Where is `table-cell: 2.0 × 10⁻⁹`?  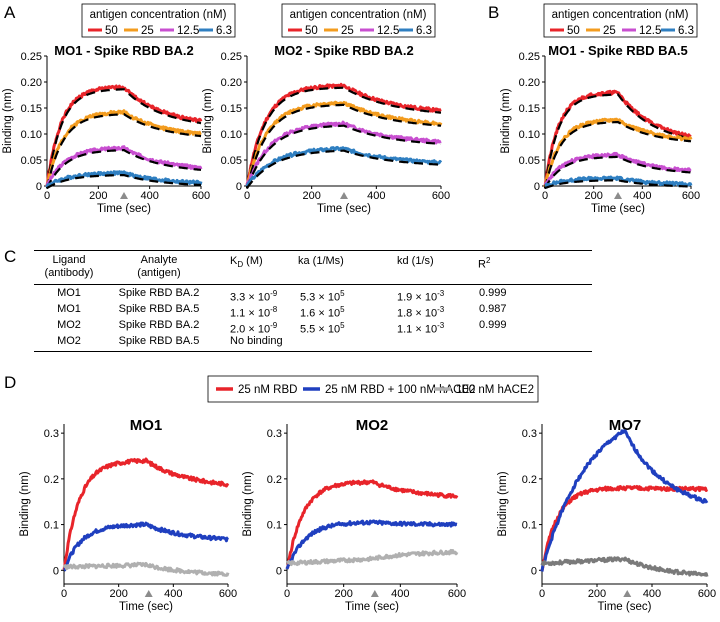 table-cell: 2.0 × 10⁻⁹ is located at coordinates (253, 328).